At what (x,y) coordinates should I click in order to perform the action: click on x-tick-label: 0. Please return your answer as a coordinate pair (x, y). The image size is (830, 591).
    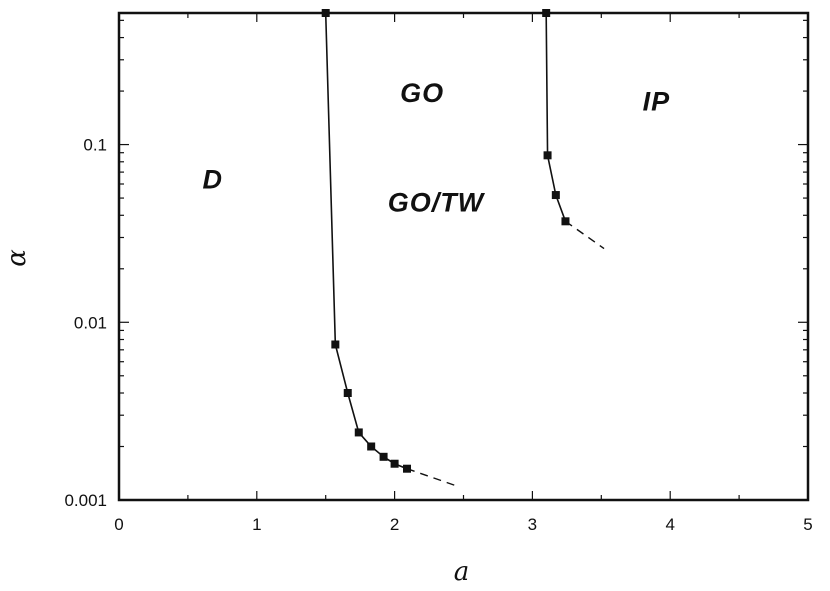
    Looking at the image, I should click on (118, 524).